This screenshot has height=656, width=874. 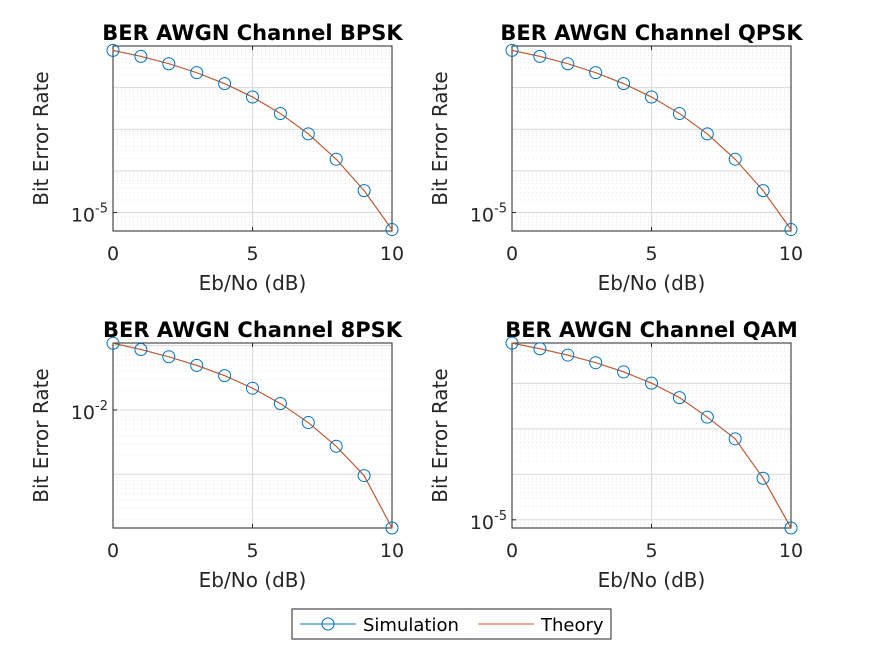 I want to click on legend-theory-label: Theory, so click(x=572, y=625).